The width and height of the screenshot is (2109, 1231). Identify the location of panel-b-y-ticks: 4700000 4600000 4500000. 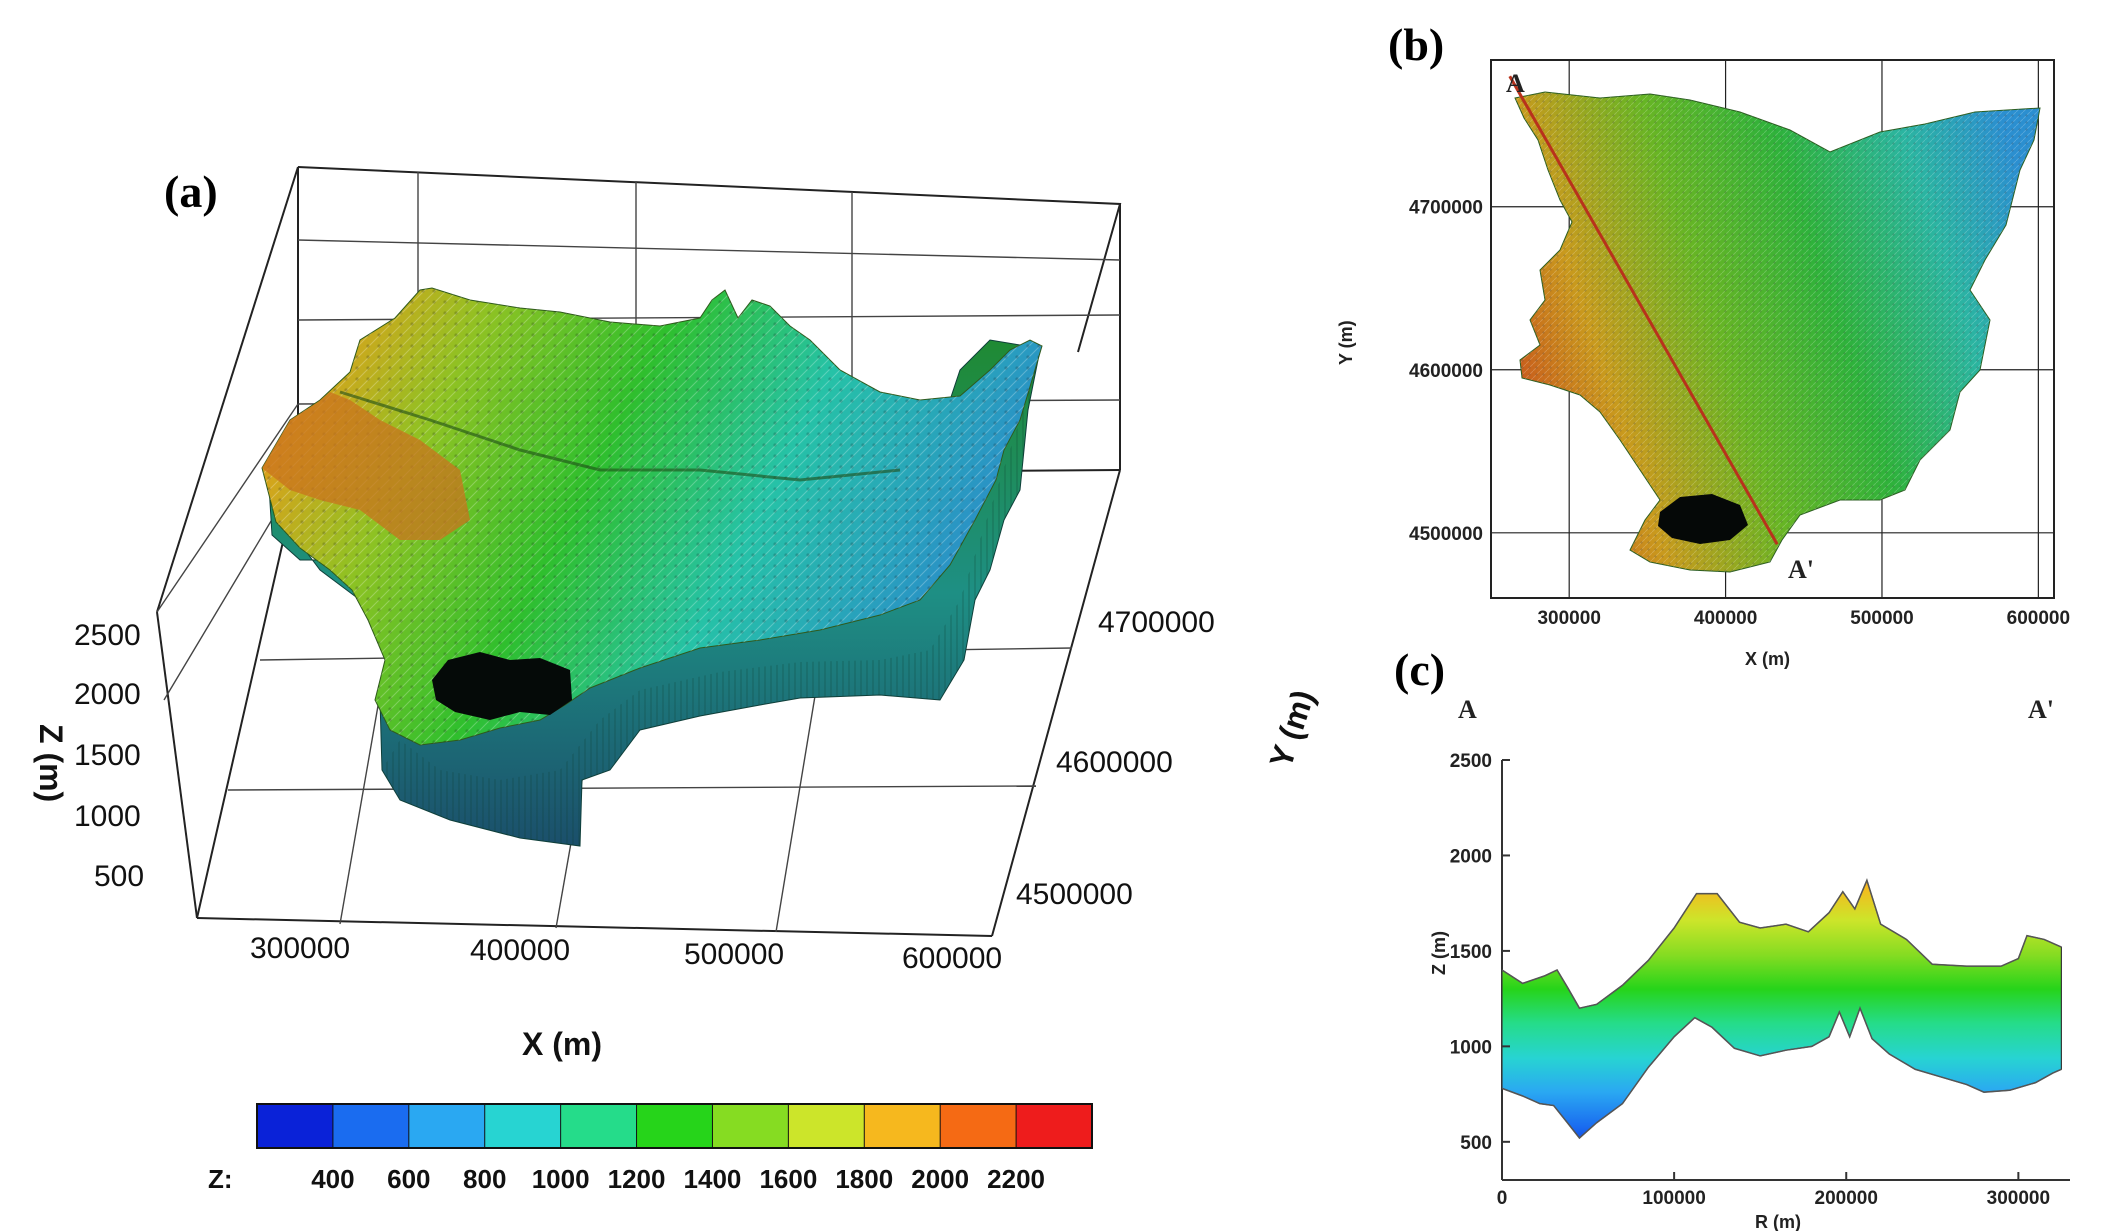
(1446, 371).